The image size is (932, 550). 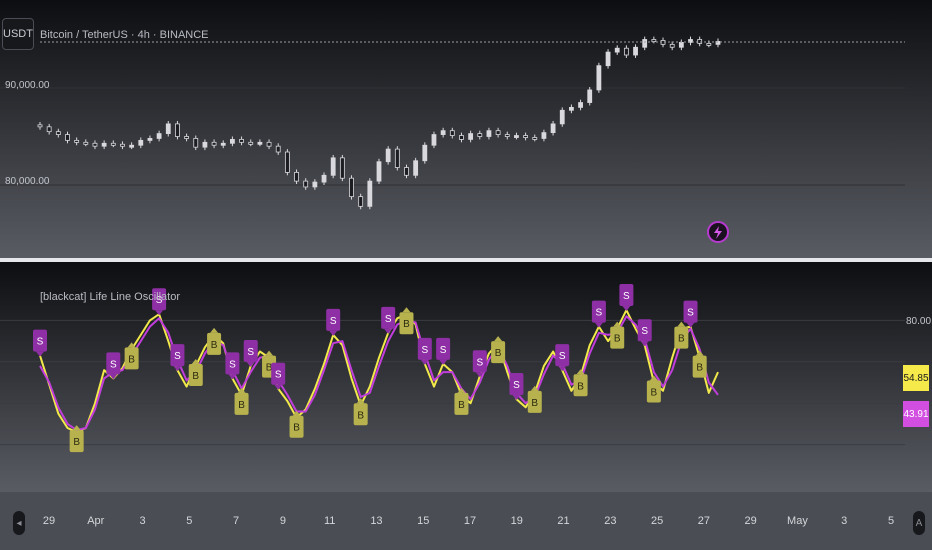 I want to click on pane-separator, so click(x=466, y=260).